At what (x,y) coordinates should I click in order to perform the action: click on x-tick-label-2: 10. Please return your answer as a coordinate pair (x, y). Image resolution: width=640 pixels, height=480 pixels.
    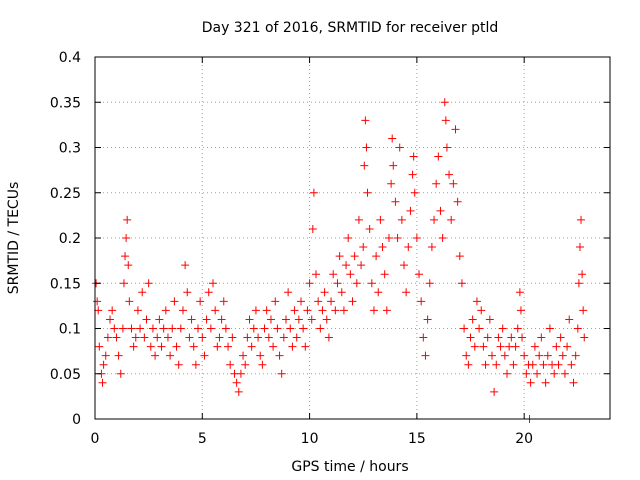
    Looking at the image, I should click on (310, 439).